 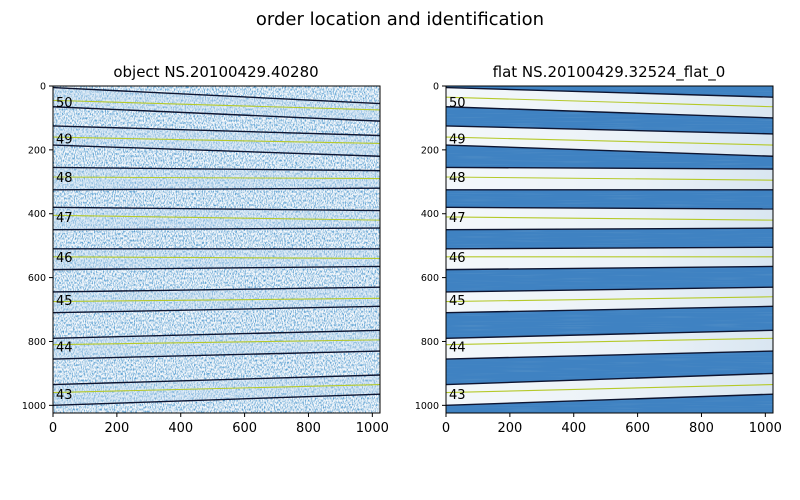 I want to click on panel-title: flat NS.20100429.32524_flat_0, so click(x=609, y=72).